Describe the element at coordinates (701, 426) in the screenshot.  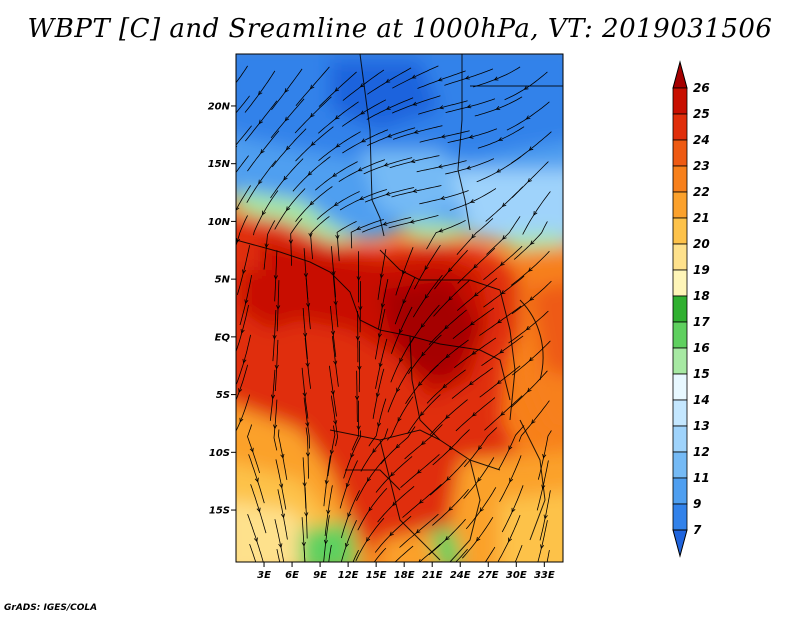
I see `colorbar-label: 13` at that location.